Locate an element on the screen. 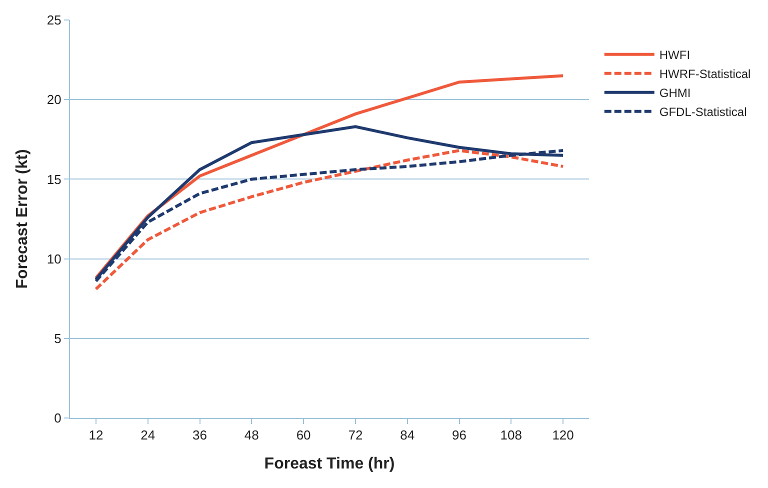 The width and height of the screenshot is (768, 488). legend-label: GHMI is located at coordinates (675, 93).